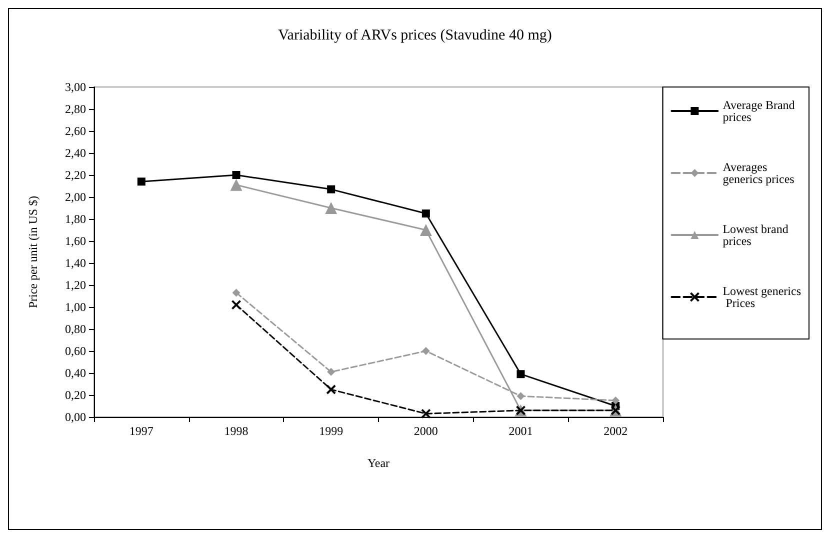 The image size is (832, 540). What do you see at coordinates (758, 173) in the screenshot?
I see `legend-label: Averages generics prices` at bounding box center [758, 173].